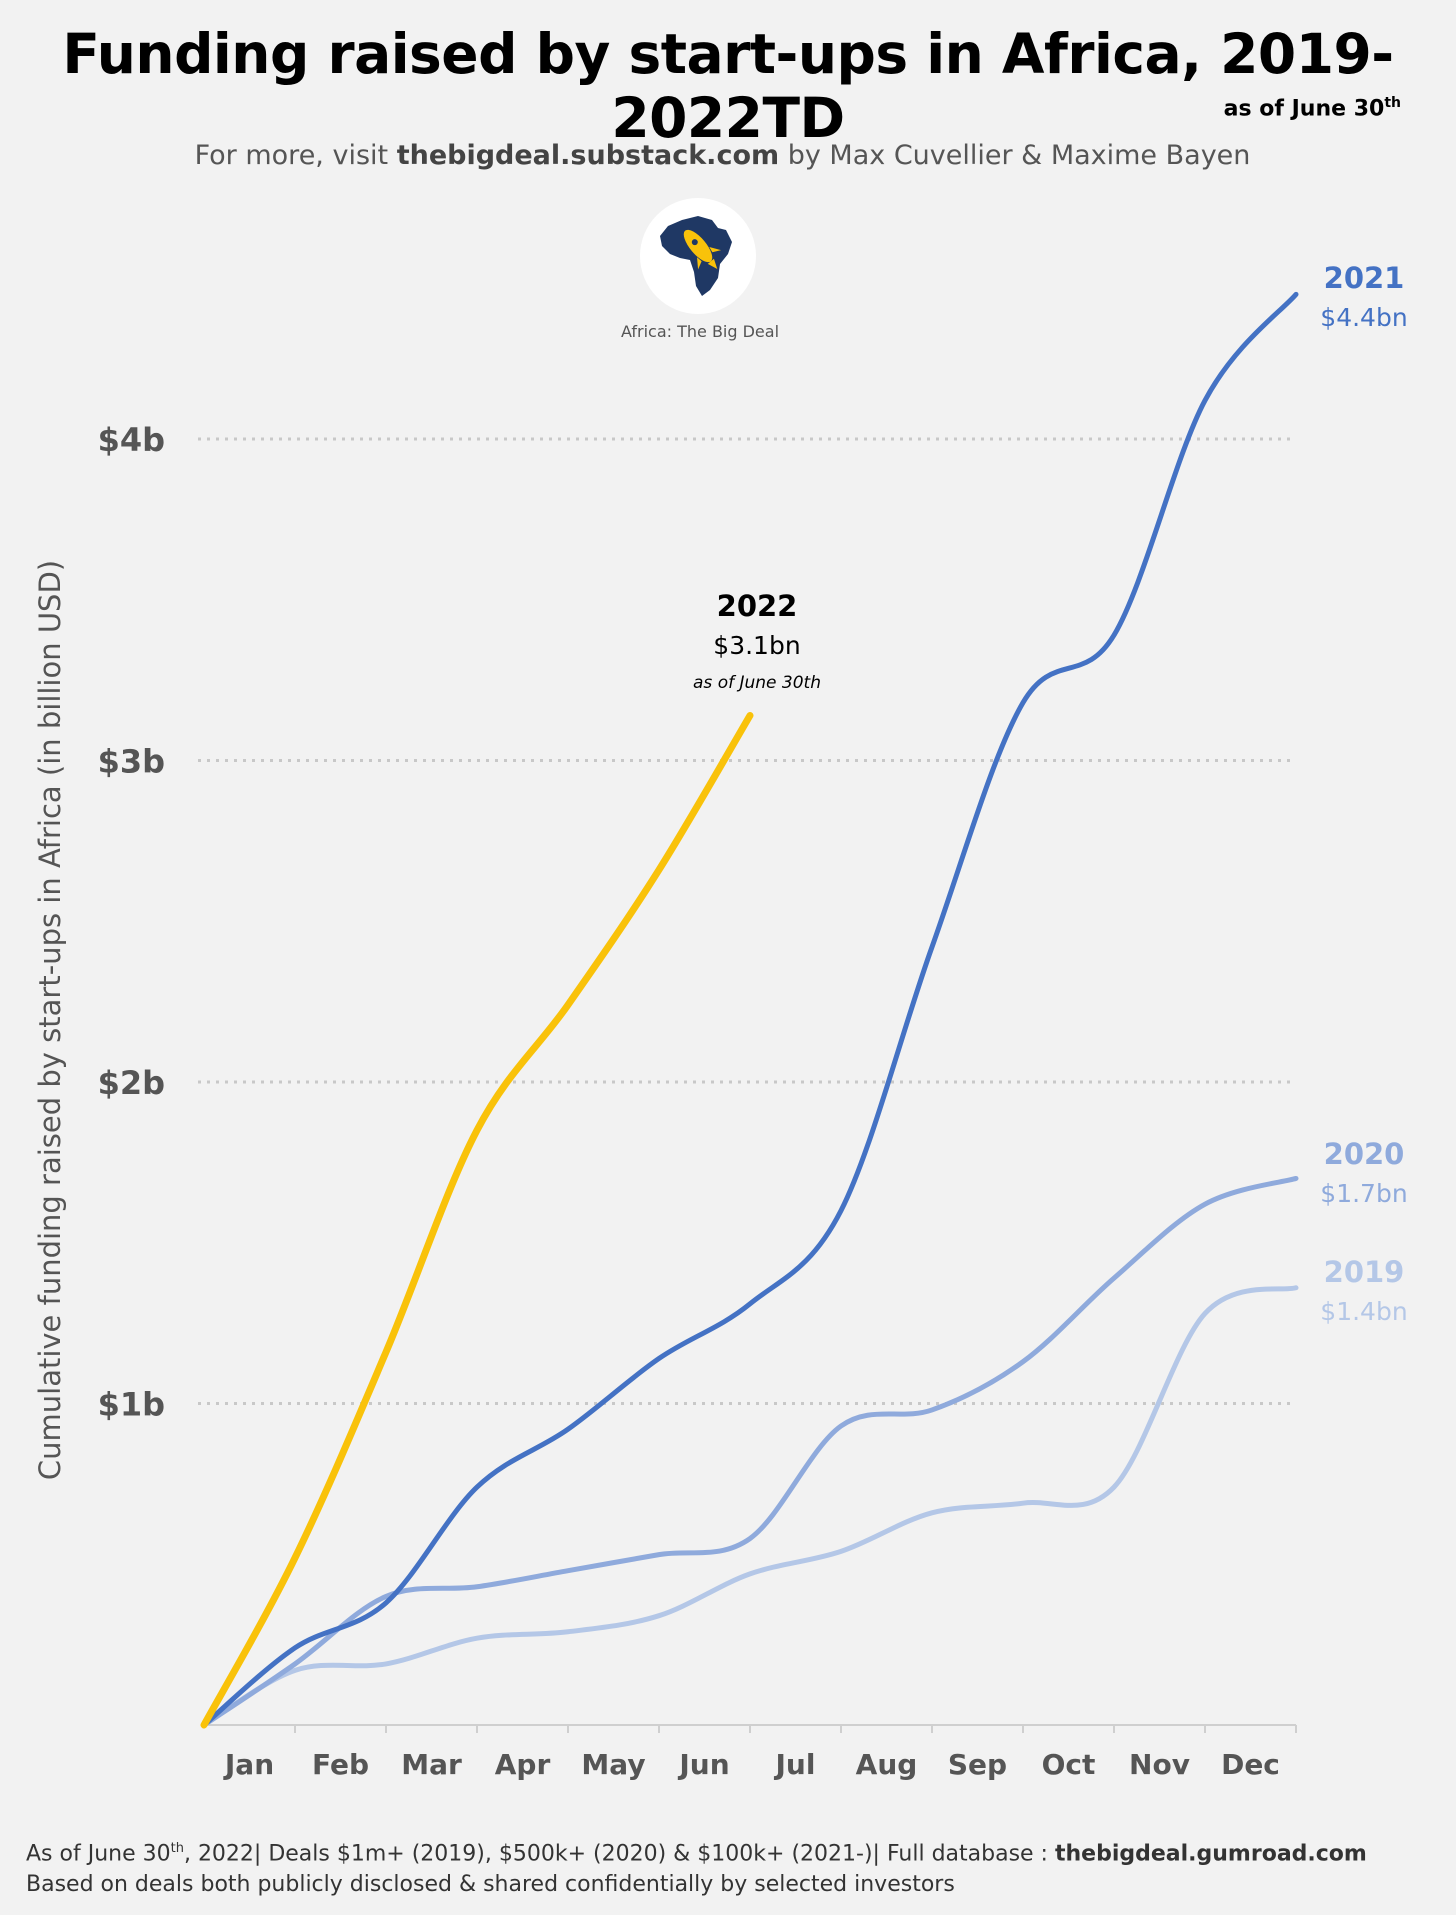 The image size is (1456, 1915). Describe the element at coordinates (613, 1764) in the screenshot. I see `x-tick-label: May` at that location.